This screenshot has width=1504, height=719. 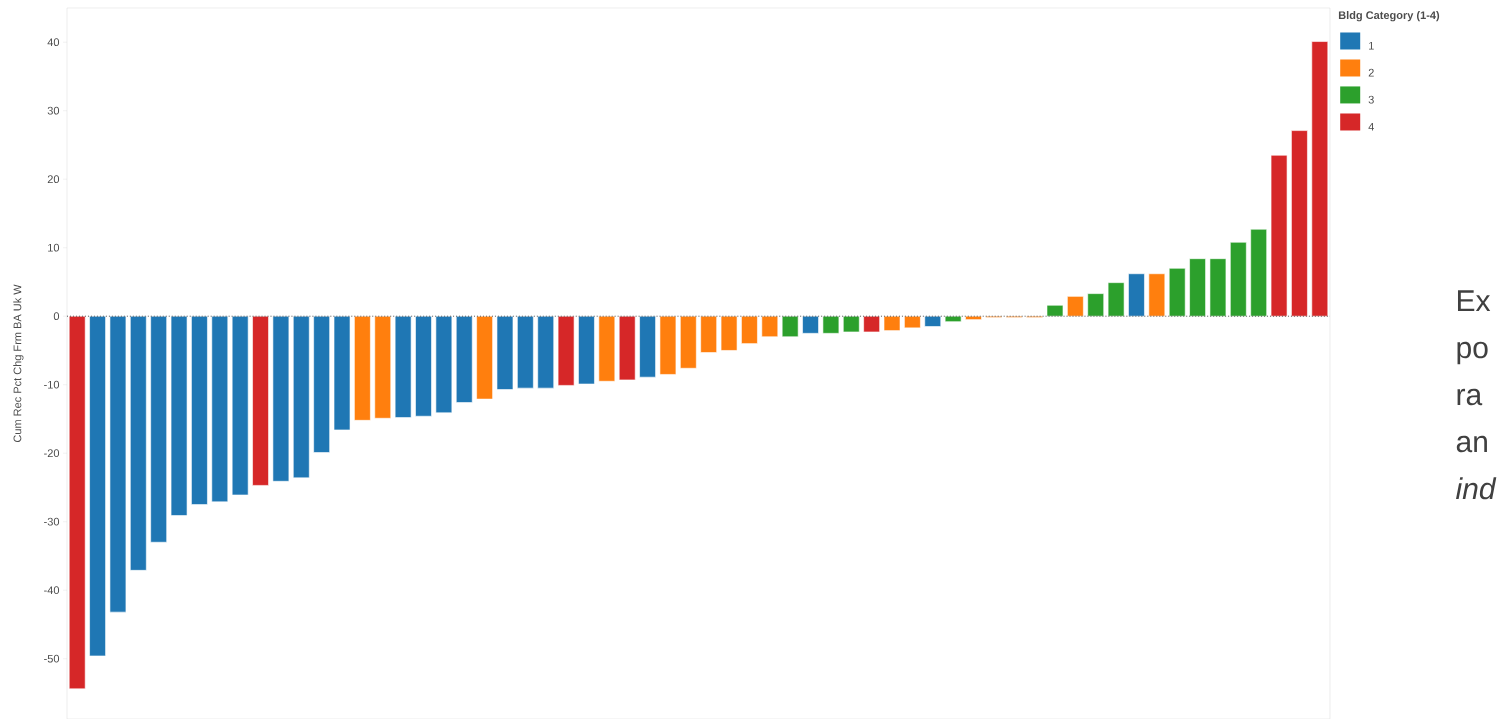 I want to click on legend-label: 2, so click(x=1371, y=72).